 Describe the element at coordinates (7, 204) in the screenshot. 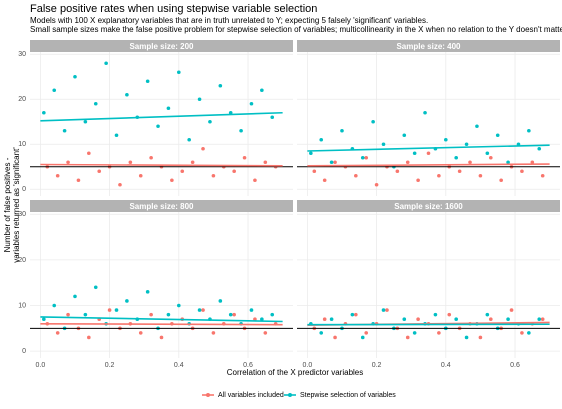

I see `y-axis-label: Number of false positives -` at that location.